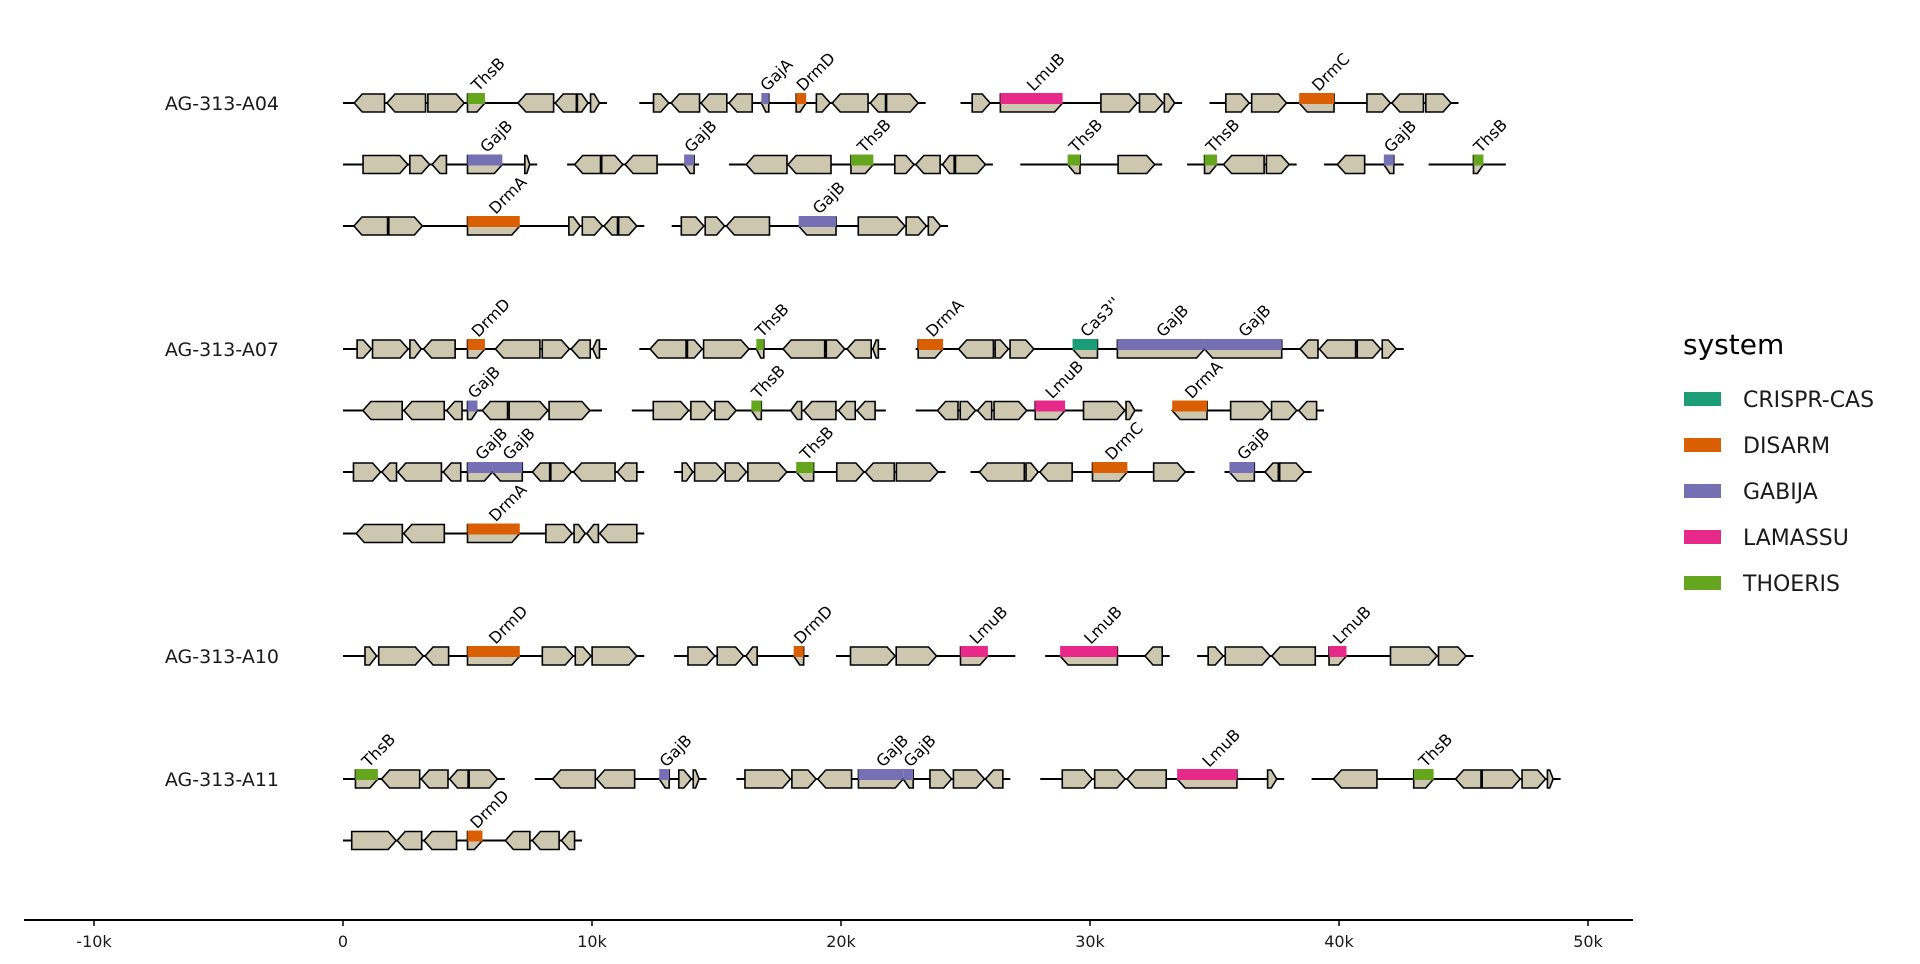  Describe the element at coordinates (1435, 751) in the screenshot. I see `gene-label: ThsB` at that location.